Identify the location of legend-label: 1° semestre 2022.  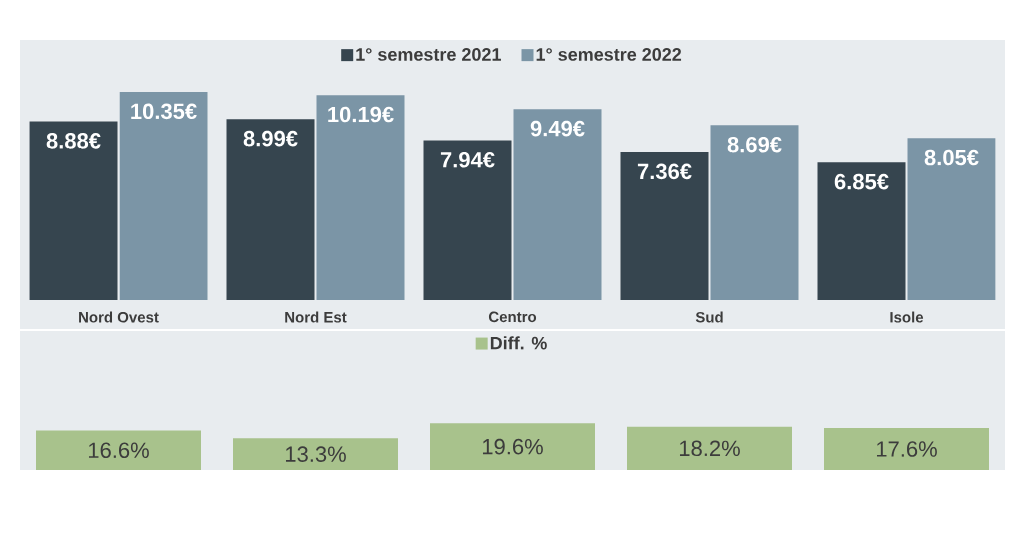
(609, 54).